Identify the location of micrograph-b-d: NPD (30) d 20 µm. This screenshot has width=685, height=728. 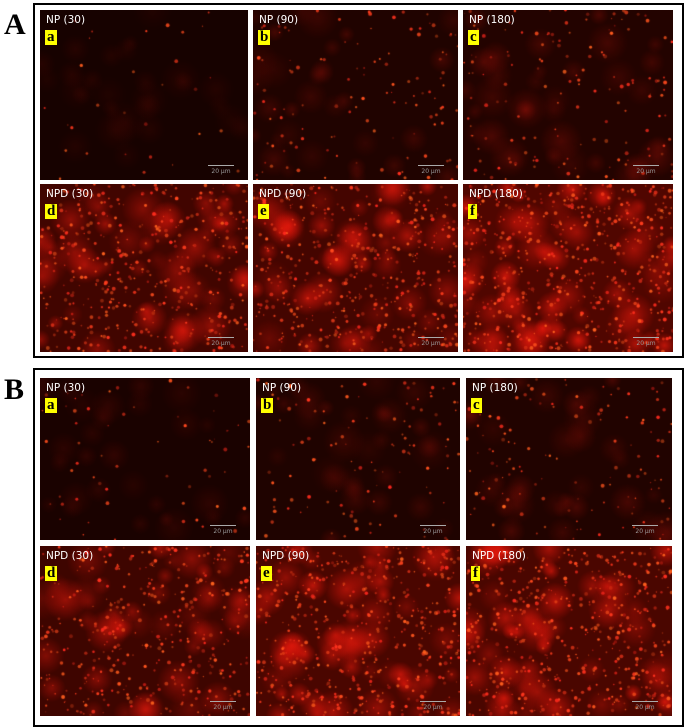
(145, 631).